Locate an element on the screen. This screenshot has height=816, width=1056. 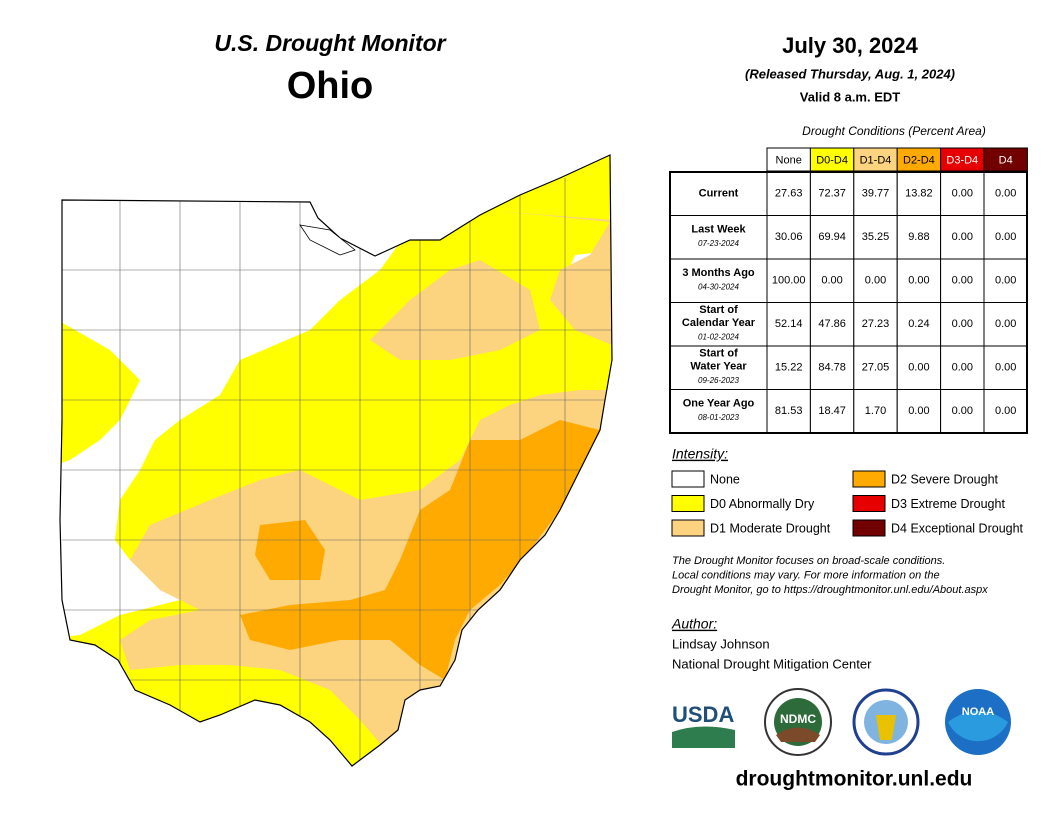
value: 27.63 is located at coordinates (789, 194).